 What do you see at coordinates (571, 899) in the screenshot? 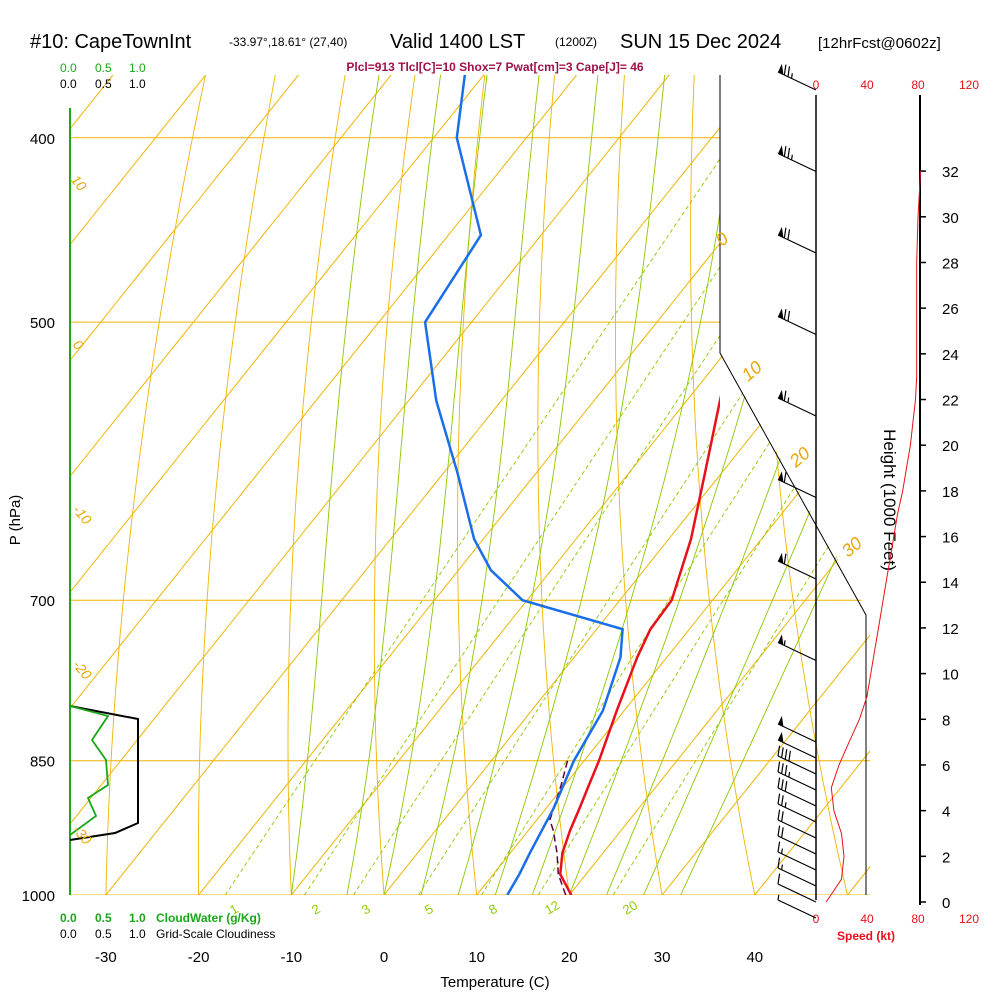
I see `surface-temperature-marker` at bounding box center [571, 899].